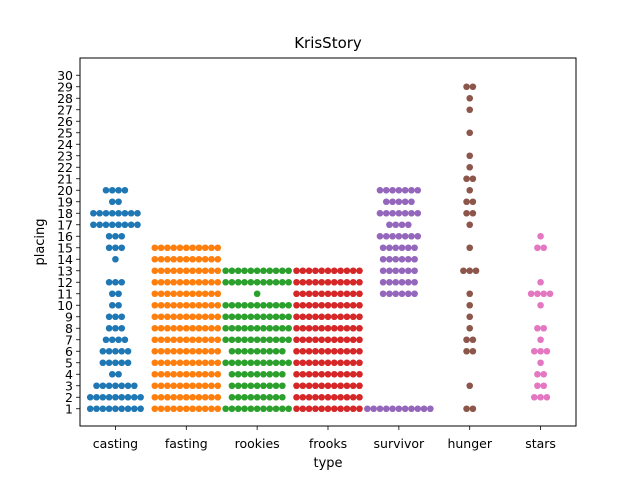 The image size is (640, 480). Describe the element at coordinates (69, 397) in the screenshot. I see `y-tick-label: 2` at that location.